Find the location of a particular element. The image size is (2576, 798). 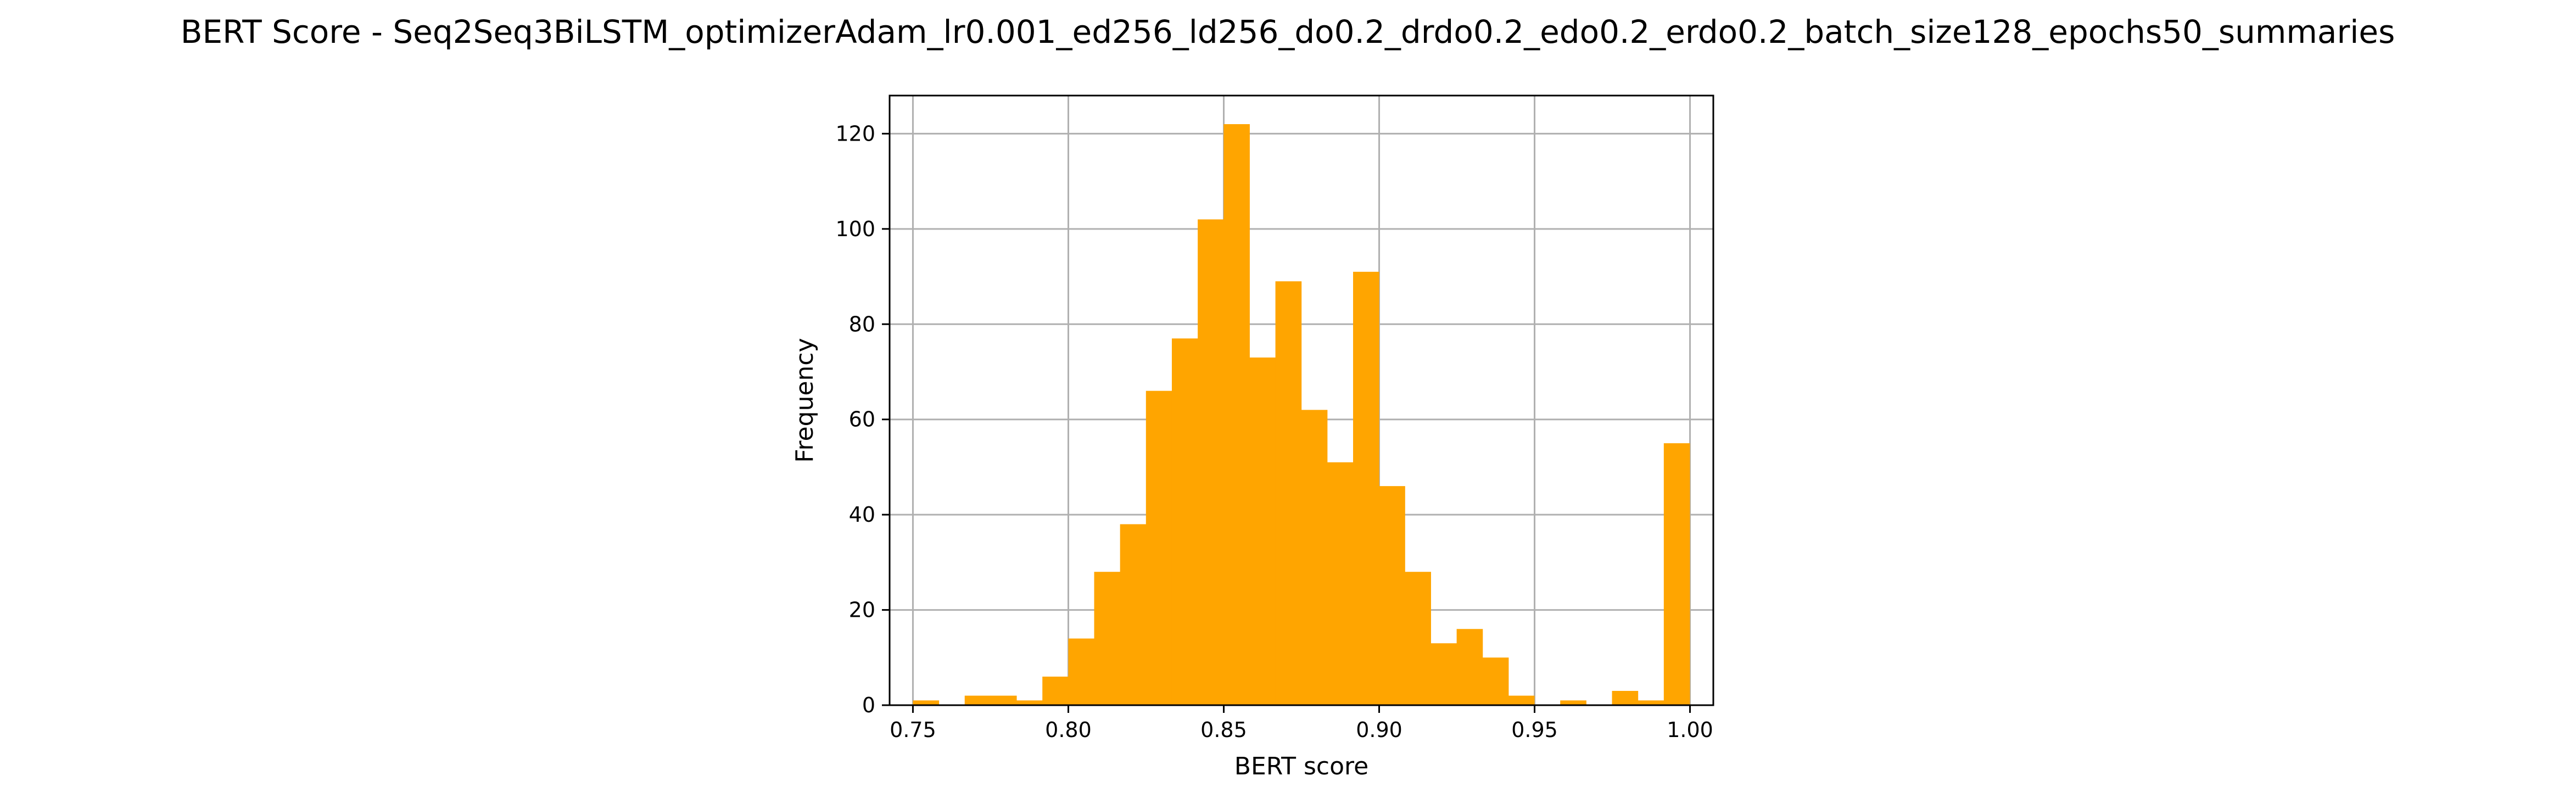

y-tick-label: 40 is located at coordinates (862, 515).